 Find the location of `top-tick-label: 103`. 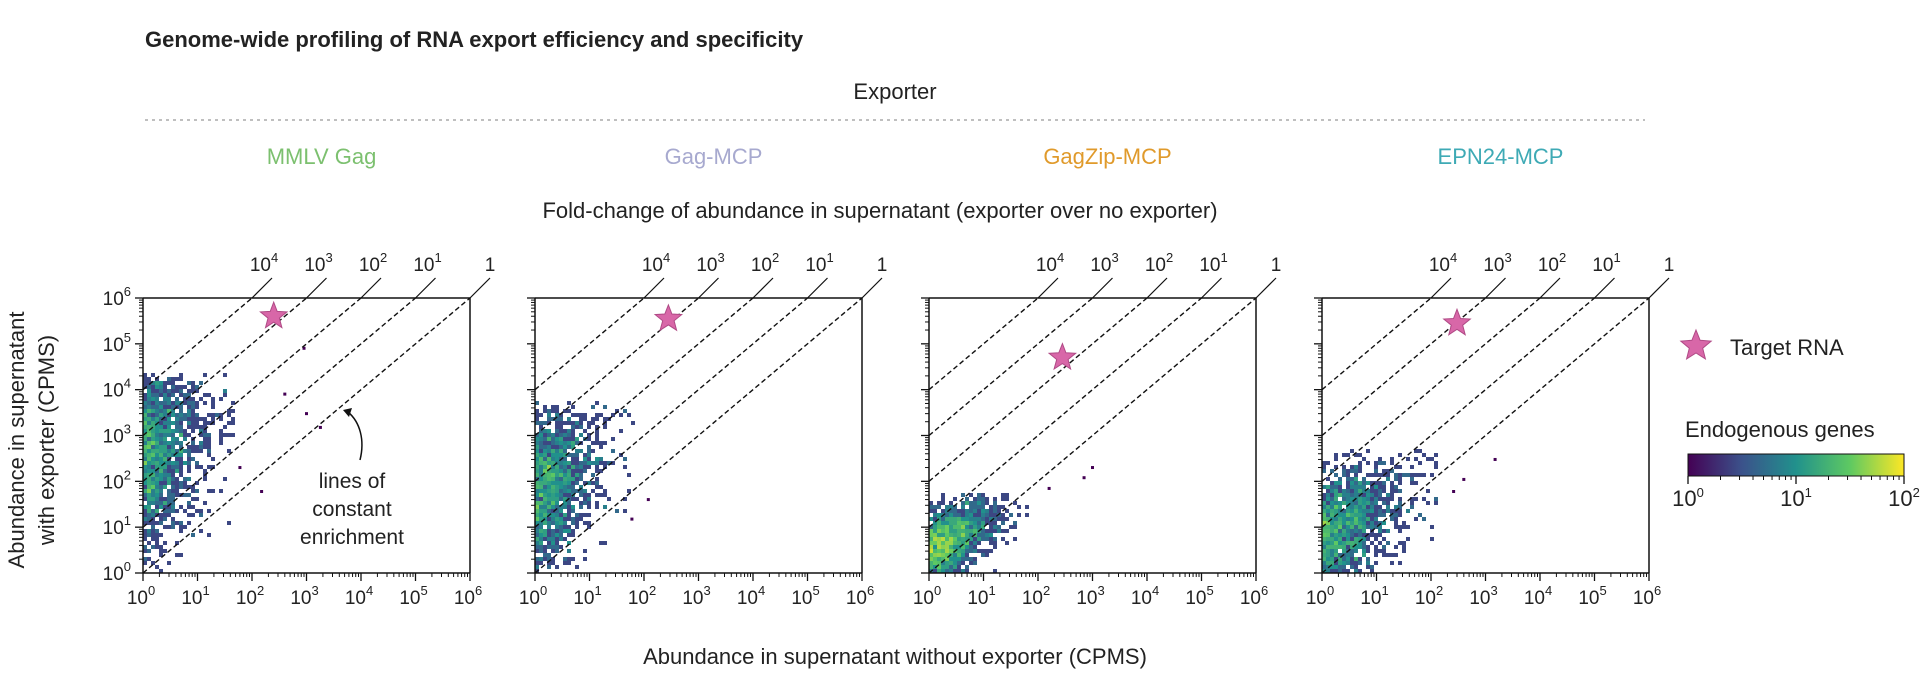

top-tick-label: 103 is located at coordinates (318, 263).